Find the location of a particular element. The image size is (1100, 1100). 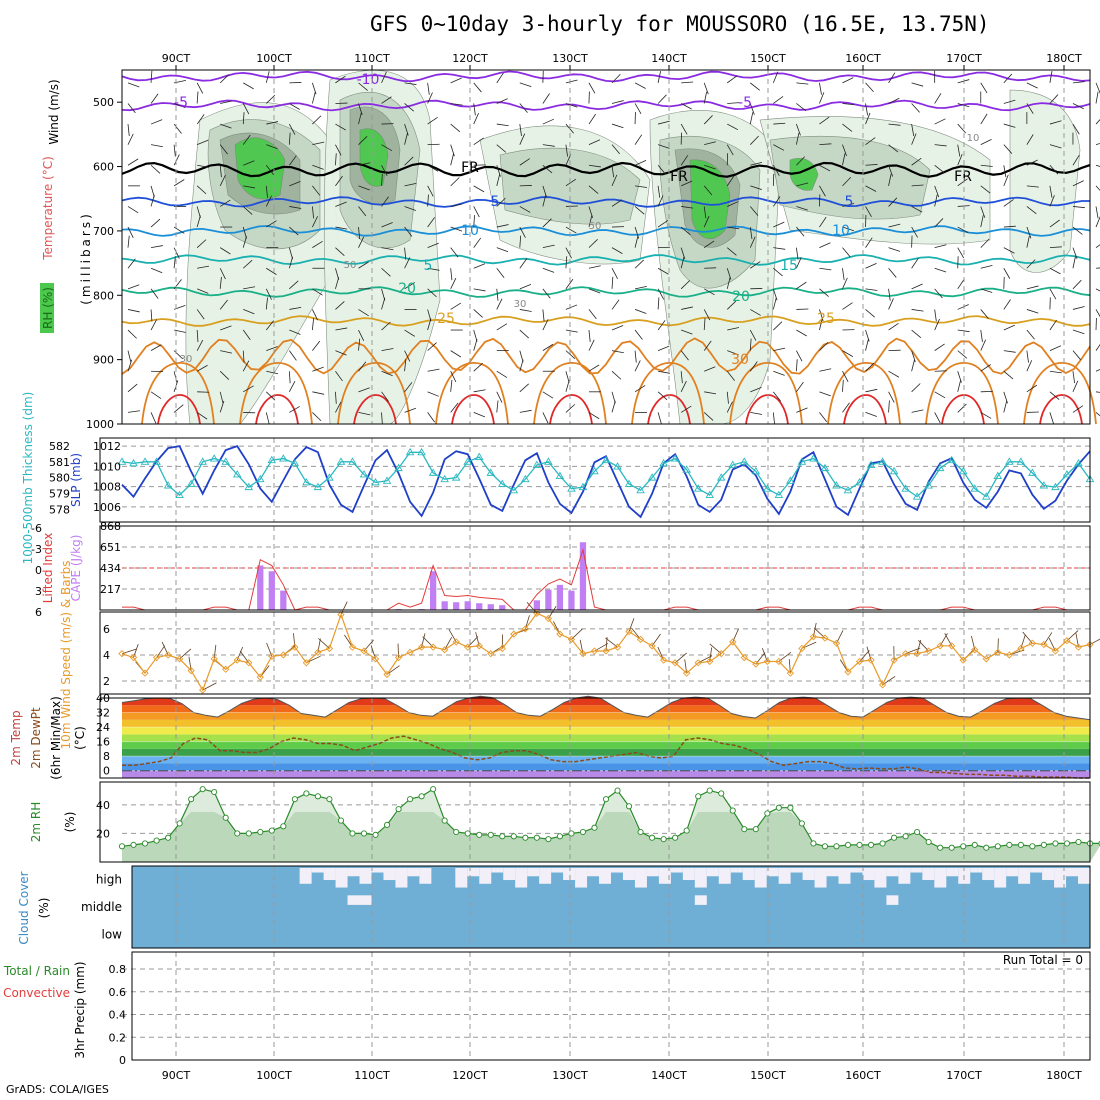

precip-tick-3: 0.6 is located at coordinates (118, 992).